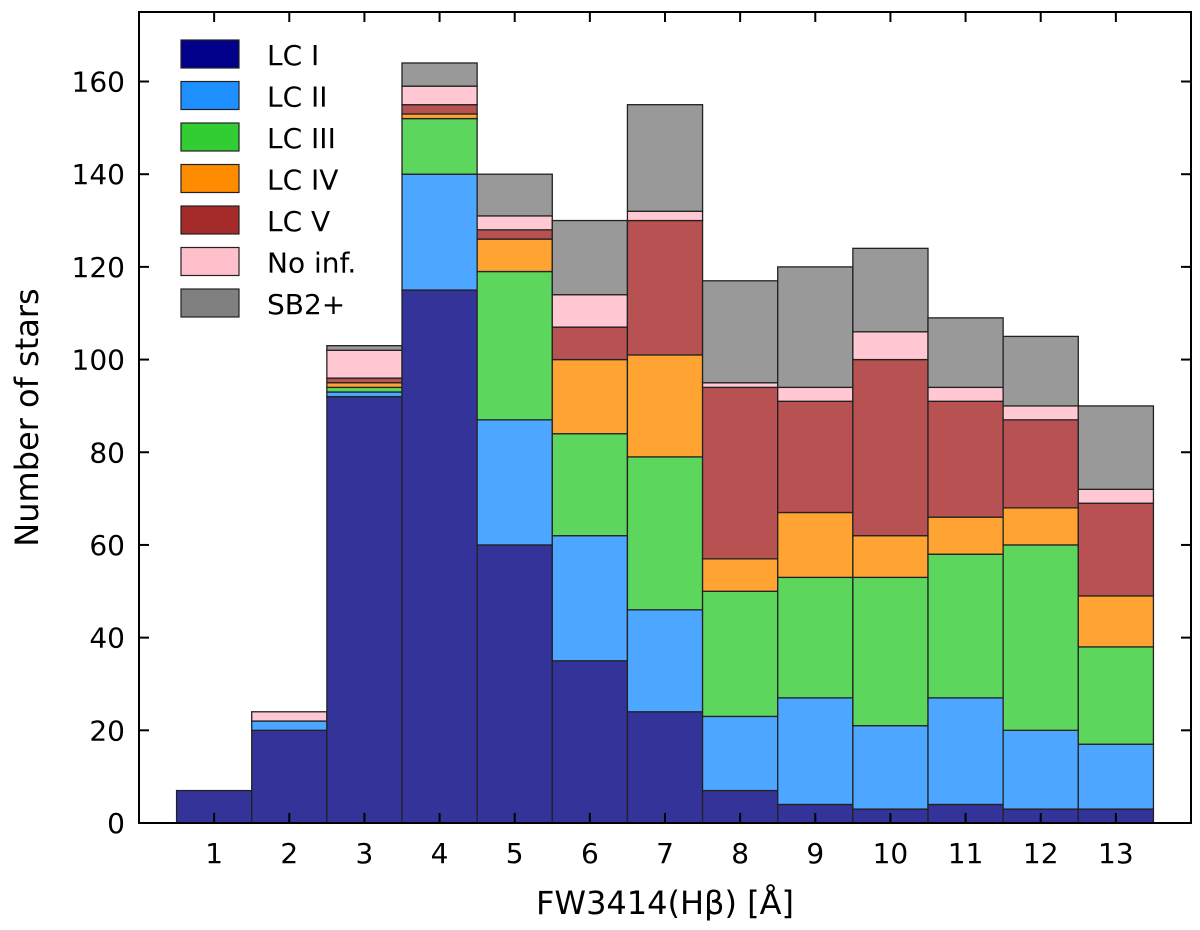  I want to click on legend-label: LC II, so click(297, 97).